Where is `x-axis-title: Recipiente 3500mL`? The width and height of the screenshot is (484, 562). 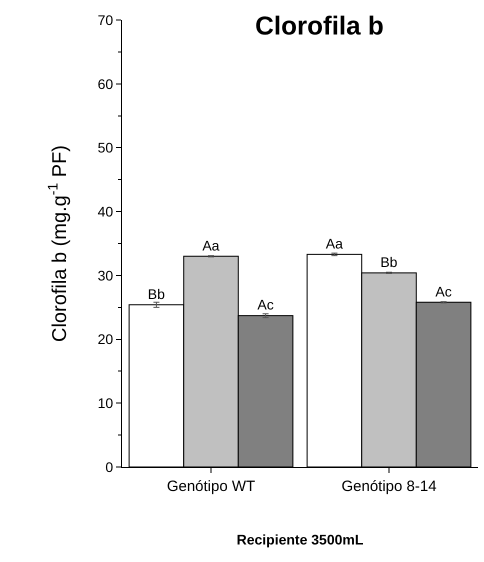
x-axis-title: Recipiente 3500mL is located at coordinates (300, 539).